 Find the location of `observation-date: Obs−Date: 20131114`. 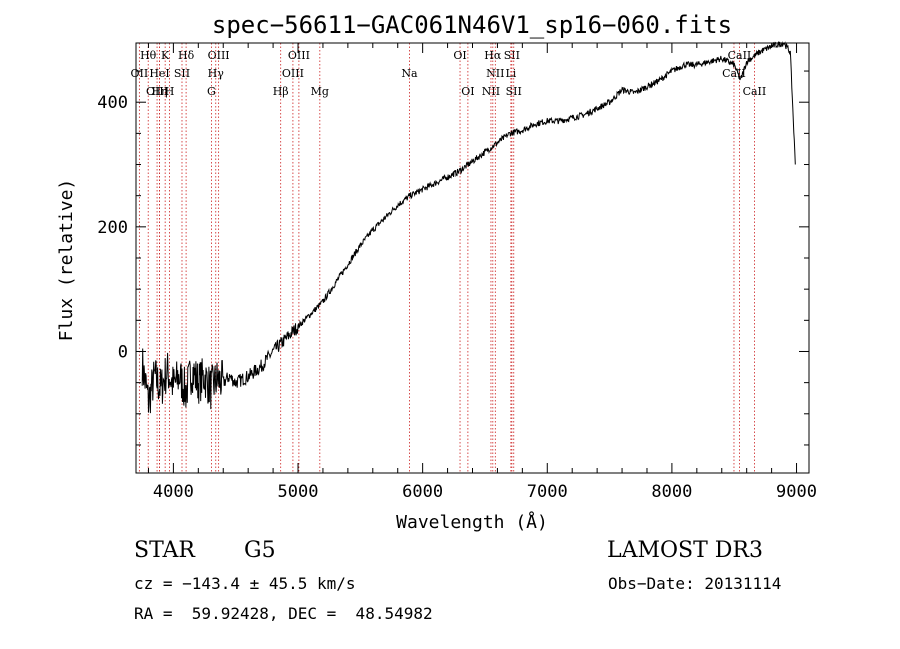

observation-date: Obs−Date: 20131114 is located at coordinates (695, 583).